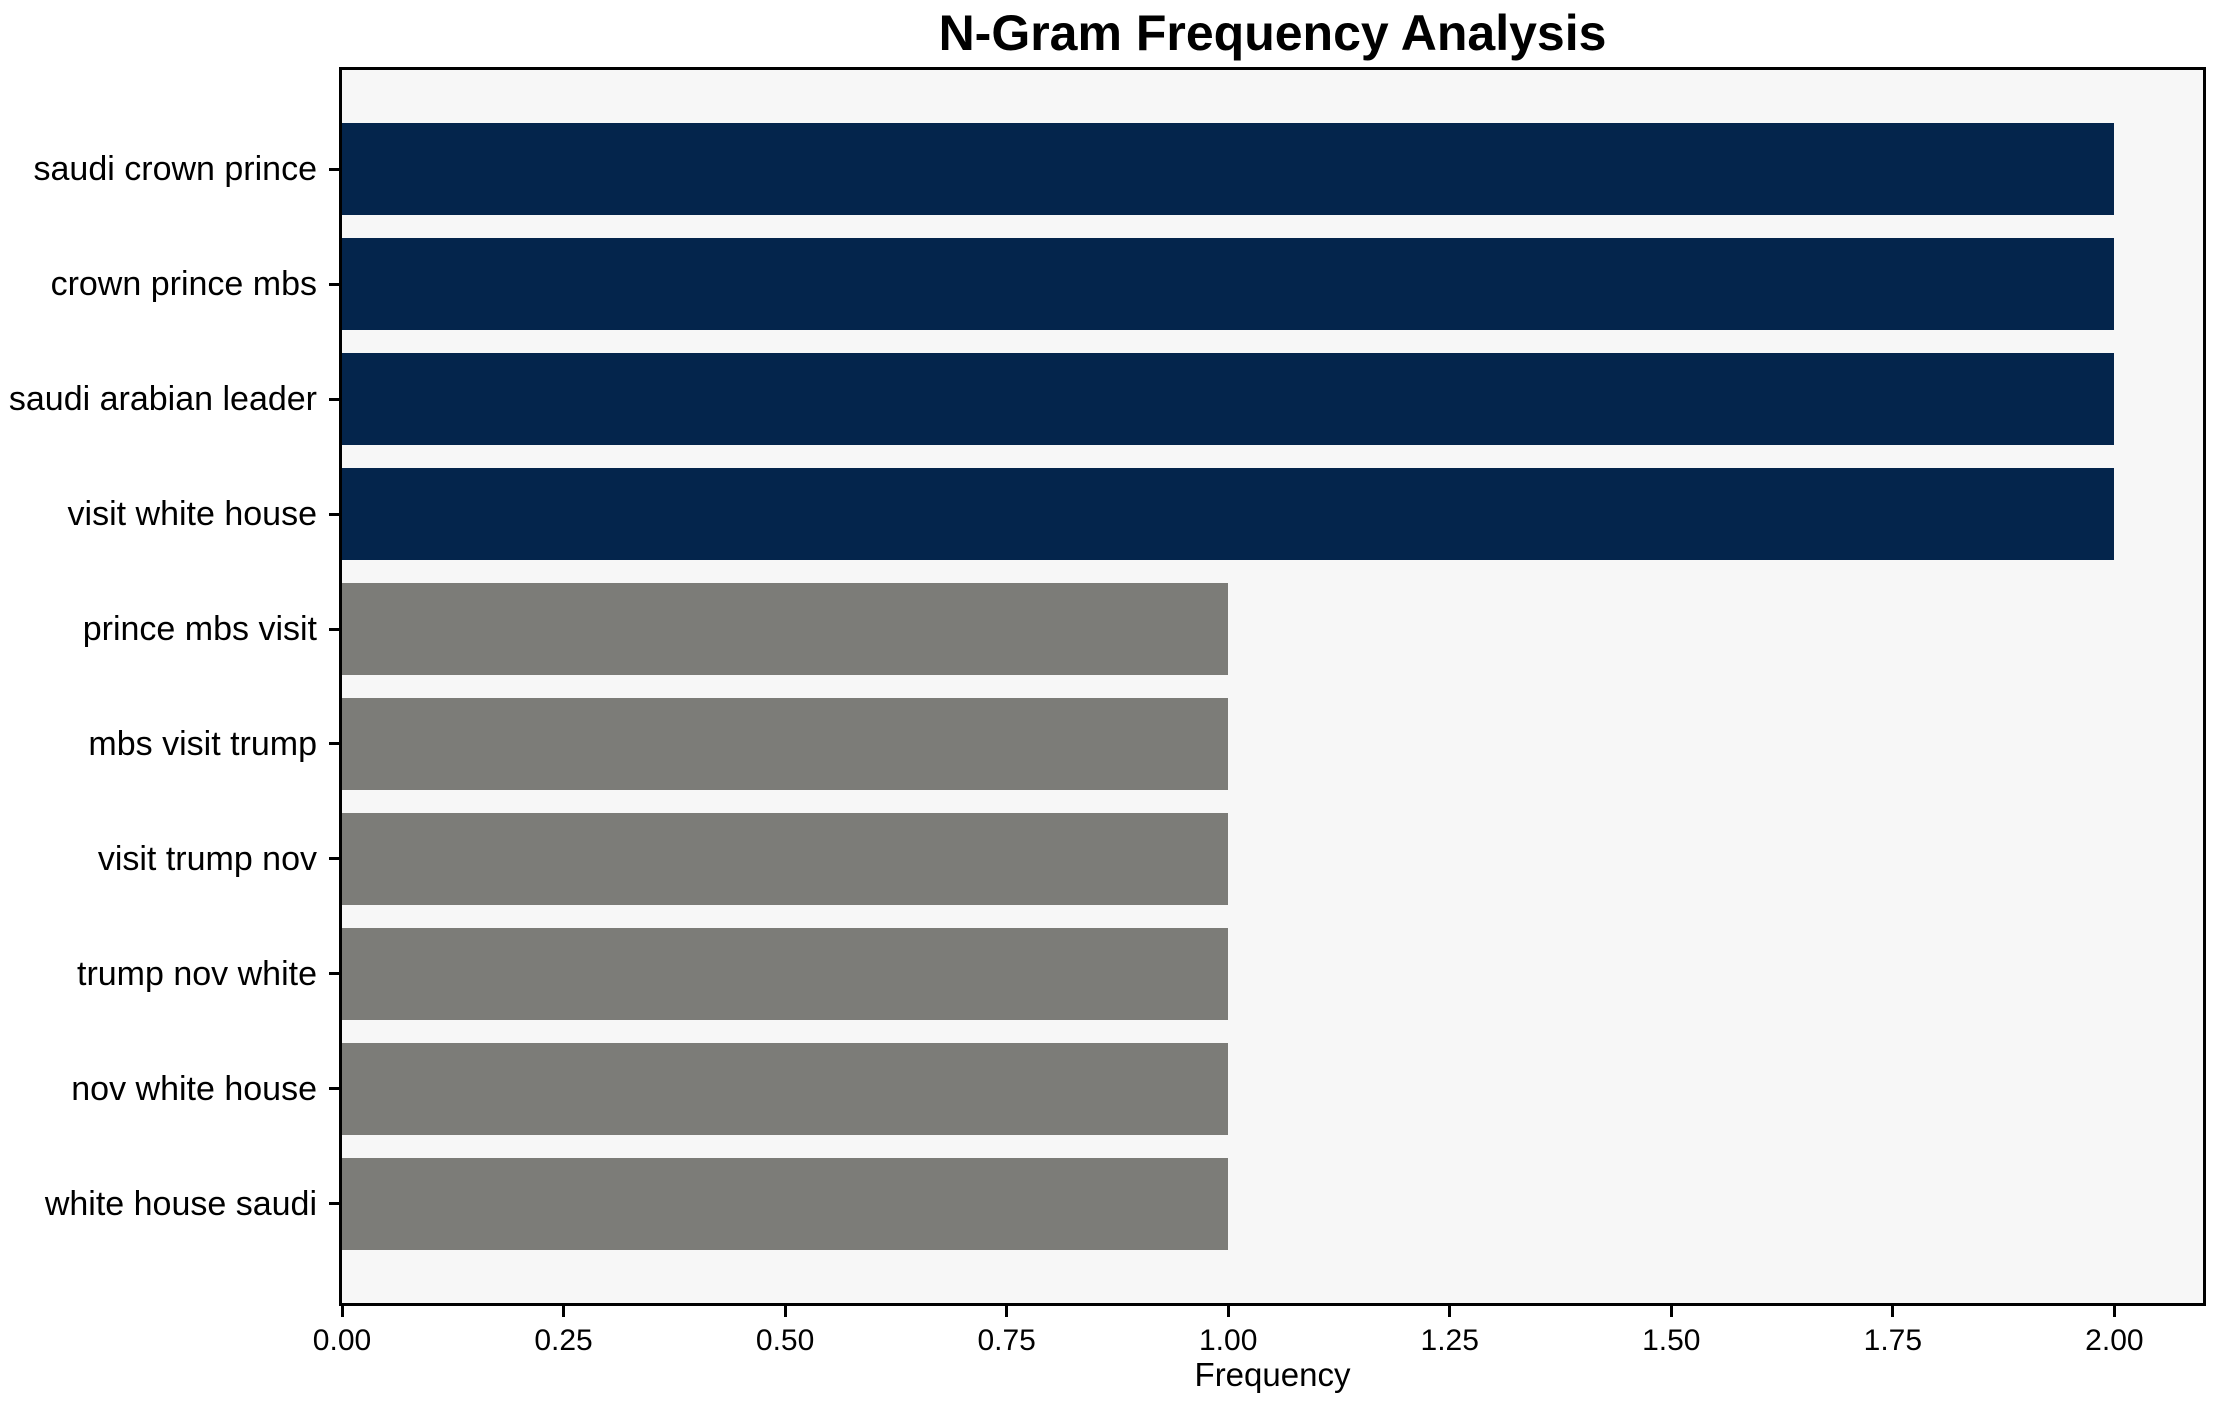 Image resolution: width=2221 pixels, height=1414 pixels. What do you see at coordinates (1272, 1374) in the screenshot?
I see `x-axis-label: Frequency` at bounding box center [1272, 1374].